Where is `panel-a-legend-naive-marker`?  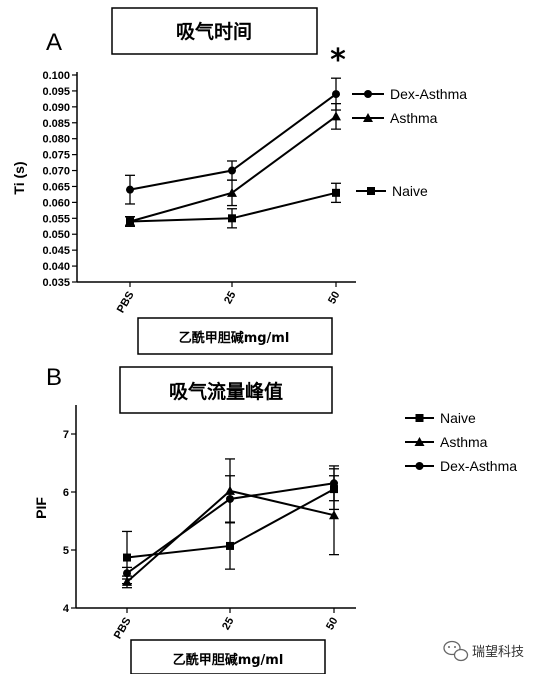 panel-a-legend-naive-marker is located at coordinates (371, 191).